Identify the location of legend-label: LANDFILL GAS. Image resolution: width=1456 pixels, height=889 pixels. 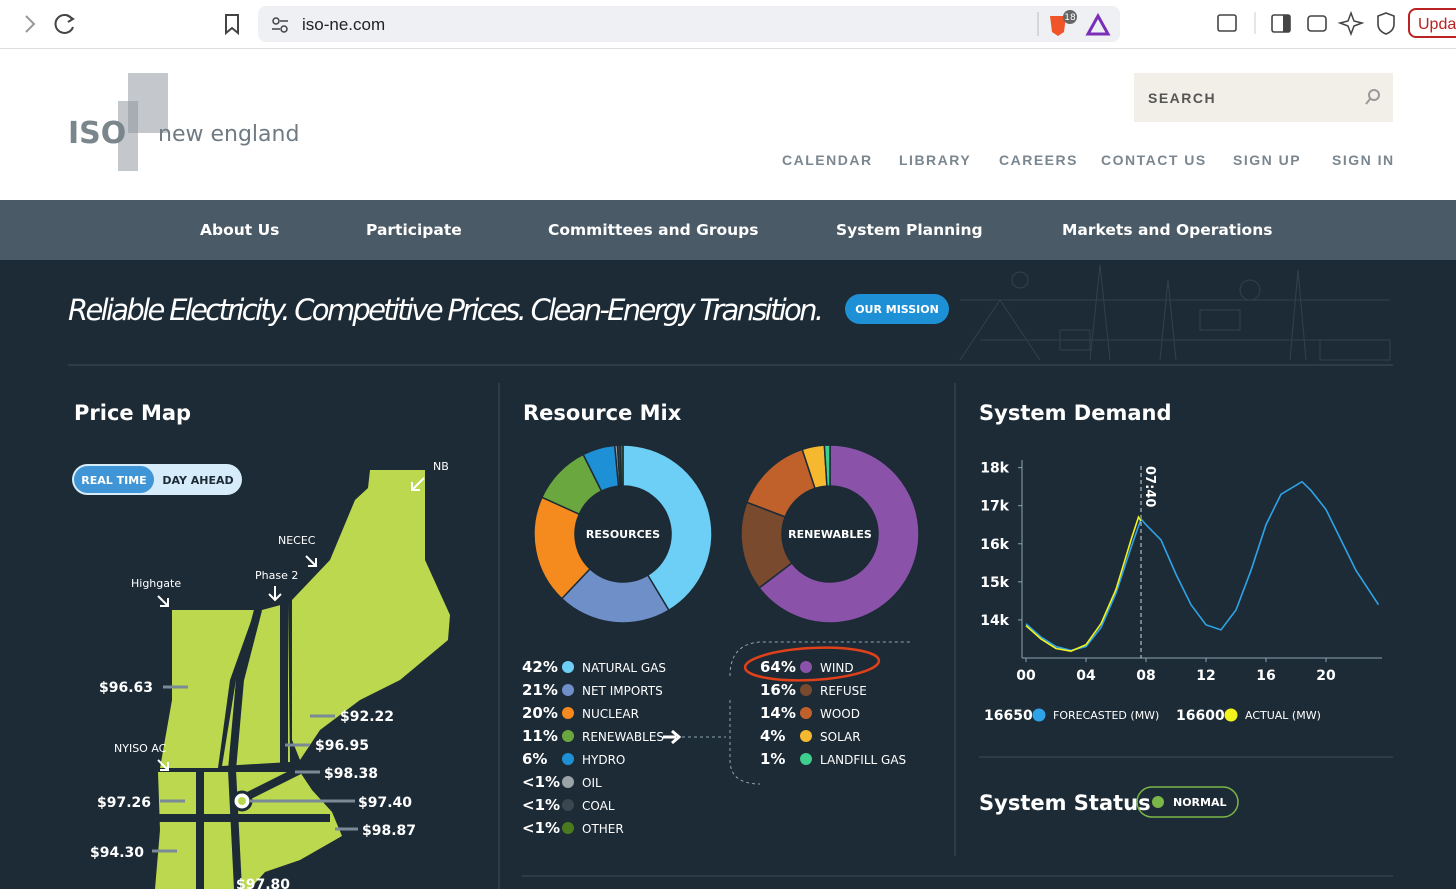
(863, 760).